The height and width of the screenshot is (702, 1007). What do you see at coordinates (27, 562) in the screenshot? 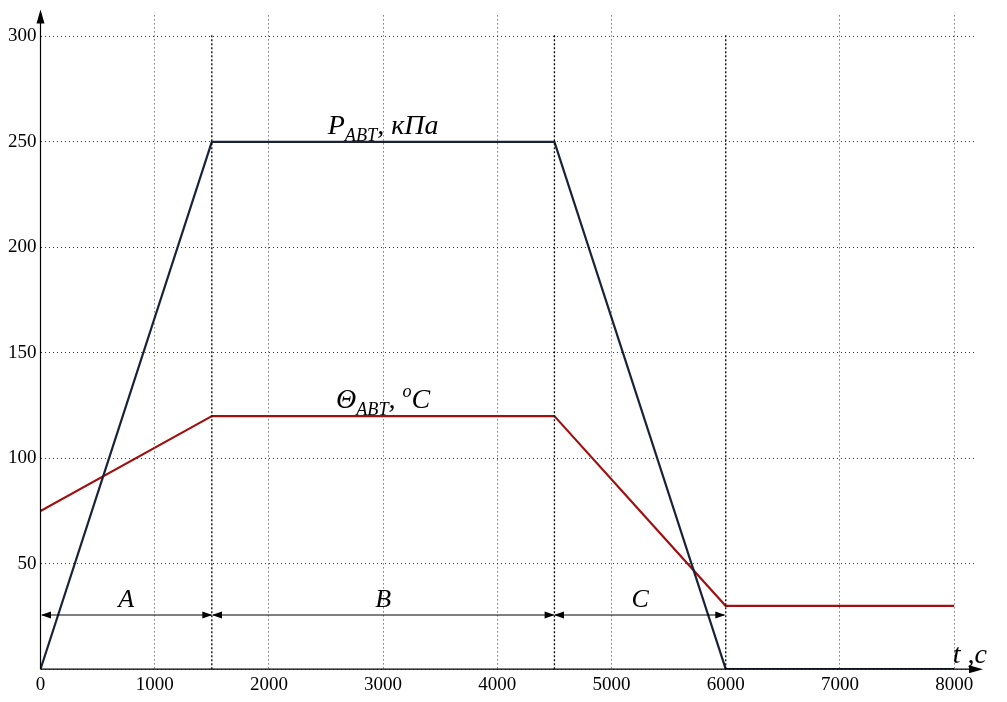
I see `y-tick-label: 50` at bounding box center [27, 562].